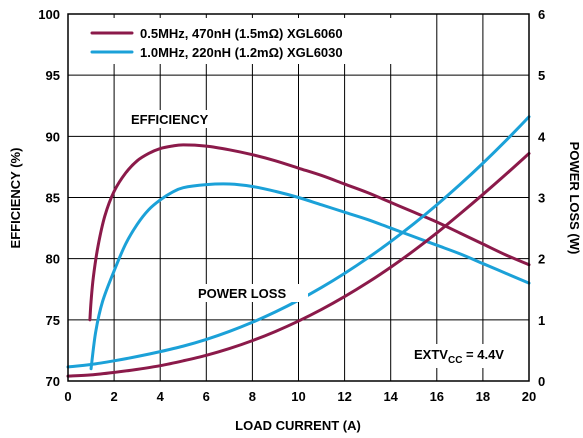 Image resolution: width=583 pixels, height=438 pixels. What do you see at coordinates (574, 198) in the screenshot?
I see `right-axis-title: POWER LOSS (W)` at bounding box center [574, 198].